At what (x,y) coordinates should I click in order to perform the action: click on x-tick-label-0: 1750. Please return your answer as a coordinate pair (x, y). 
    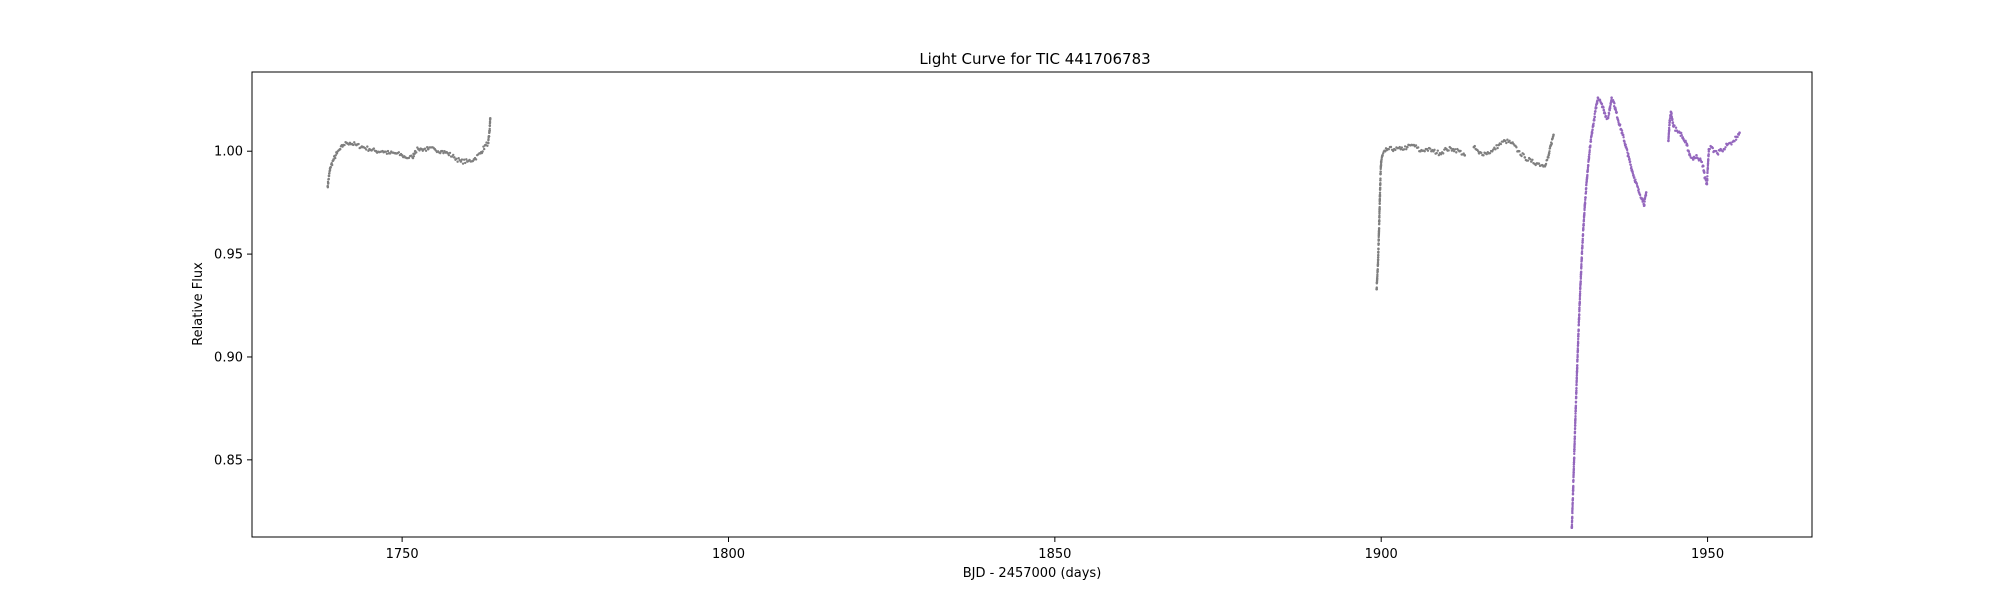
    Looking at the image, I should click on (402, 554).